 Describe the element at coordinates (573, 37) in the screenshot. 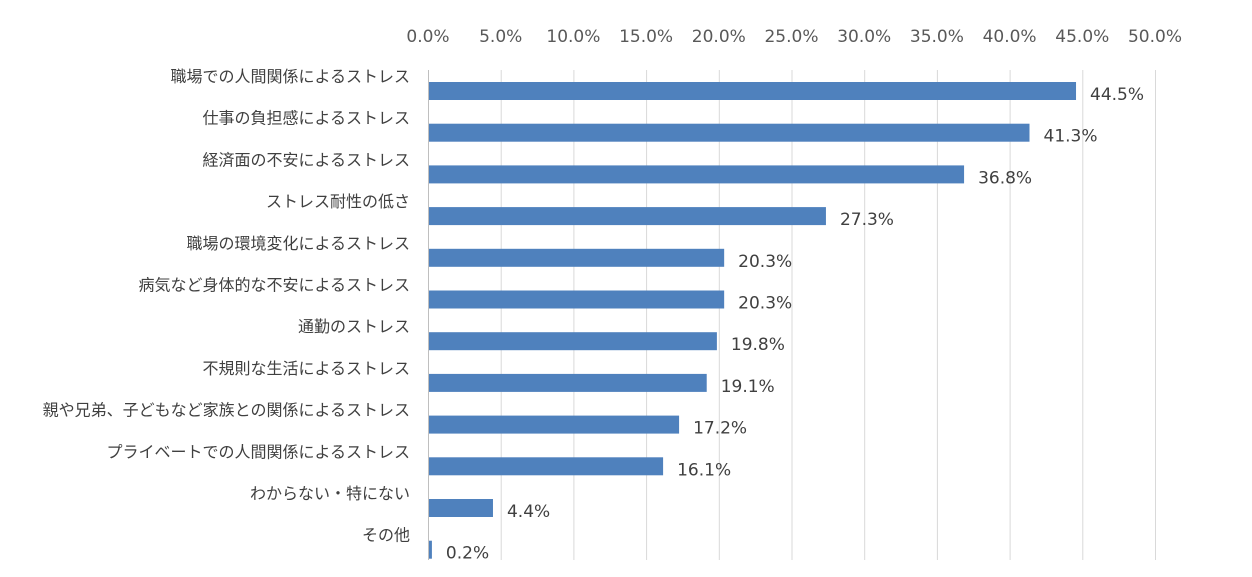

I see `x-tick-label: 10.0%` at that location.